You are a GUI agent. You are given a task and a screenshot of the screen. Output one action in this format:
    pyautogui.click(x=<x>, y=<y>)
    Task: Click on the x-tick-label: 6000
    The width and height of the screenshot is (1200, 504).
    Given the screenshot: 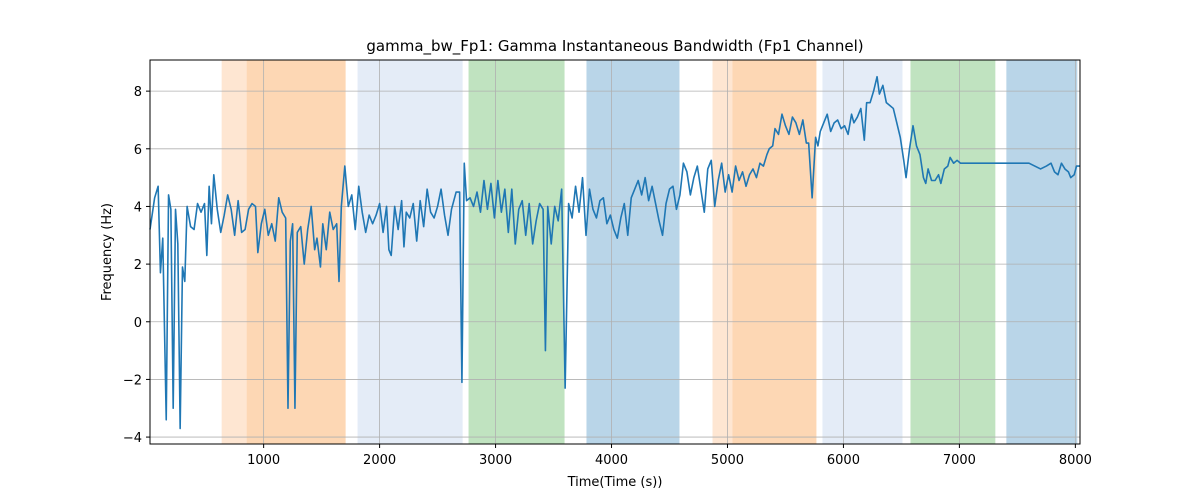 What is the action you would take?
    pyautogui.click(x=843, y=460)
    